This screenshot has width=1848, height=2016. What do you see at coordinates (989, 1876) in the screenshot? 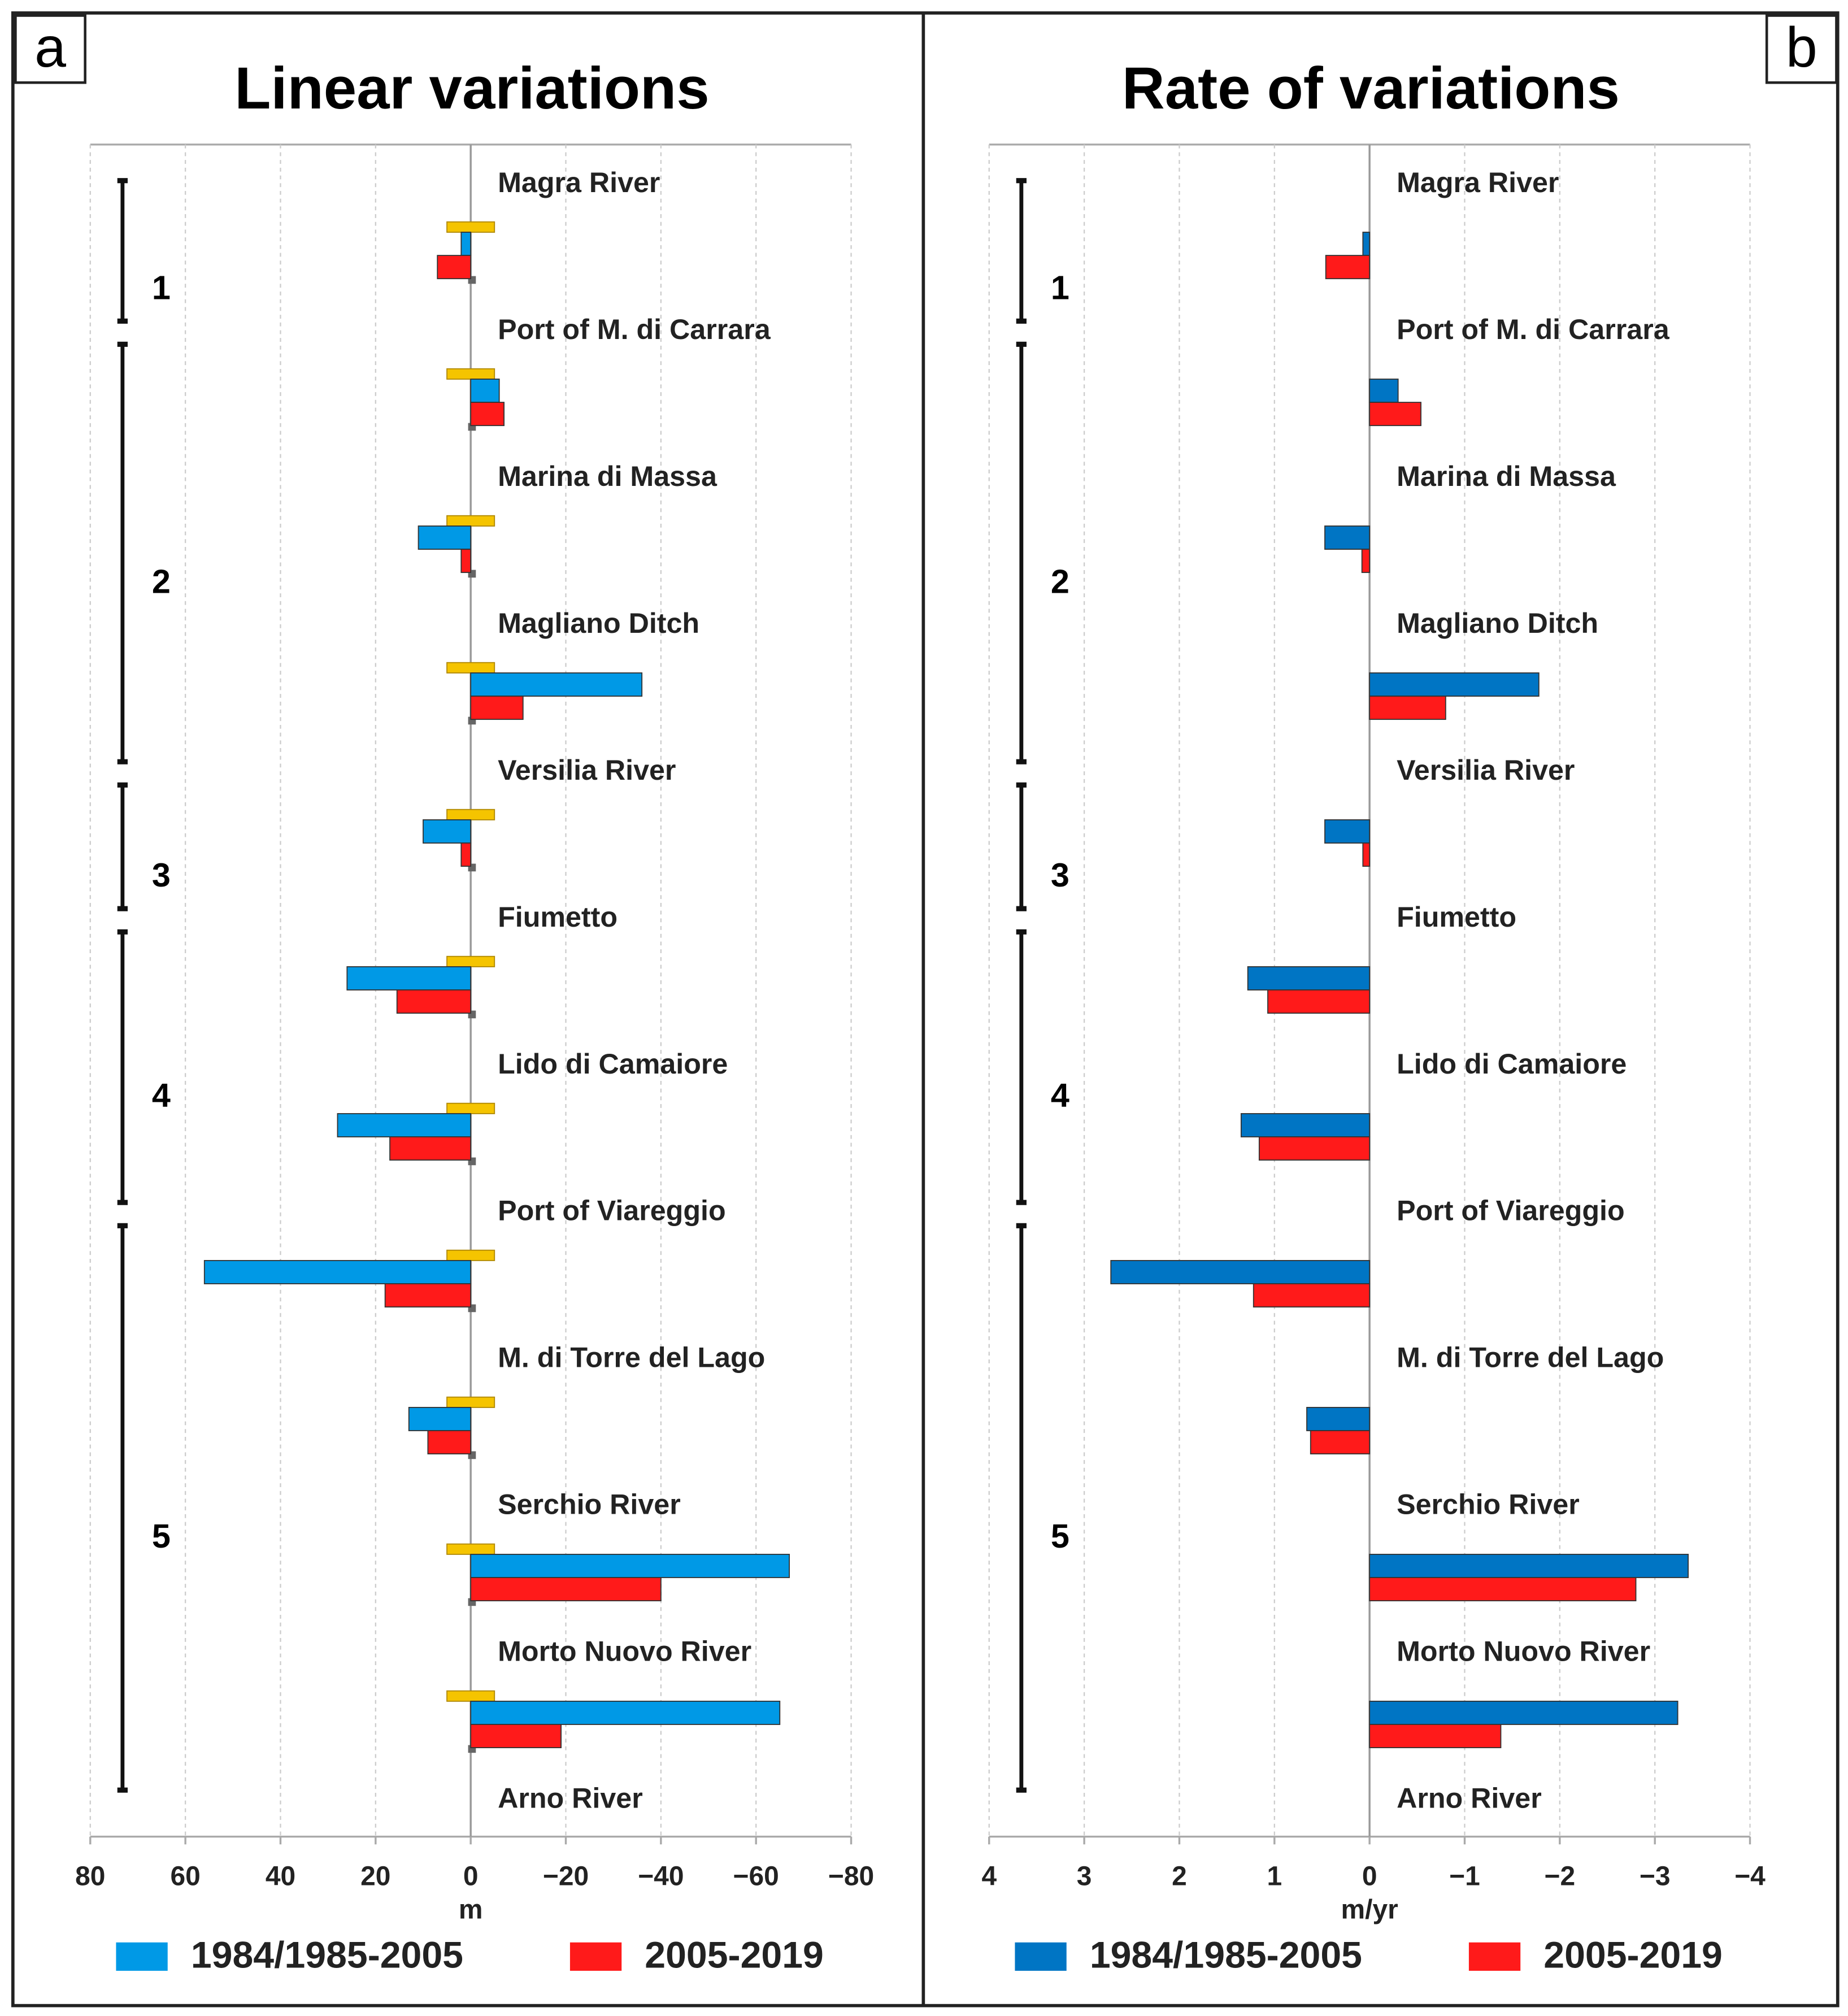
I see `x-tick-label: 4` at bounding box center [989, 1876].